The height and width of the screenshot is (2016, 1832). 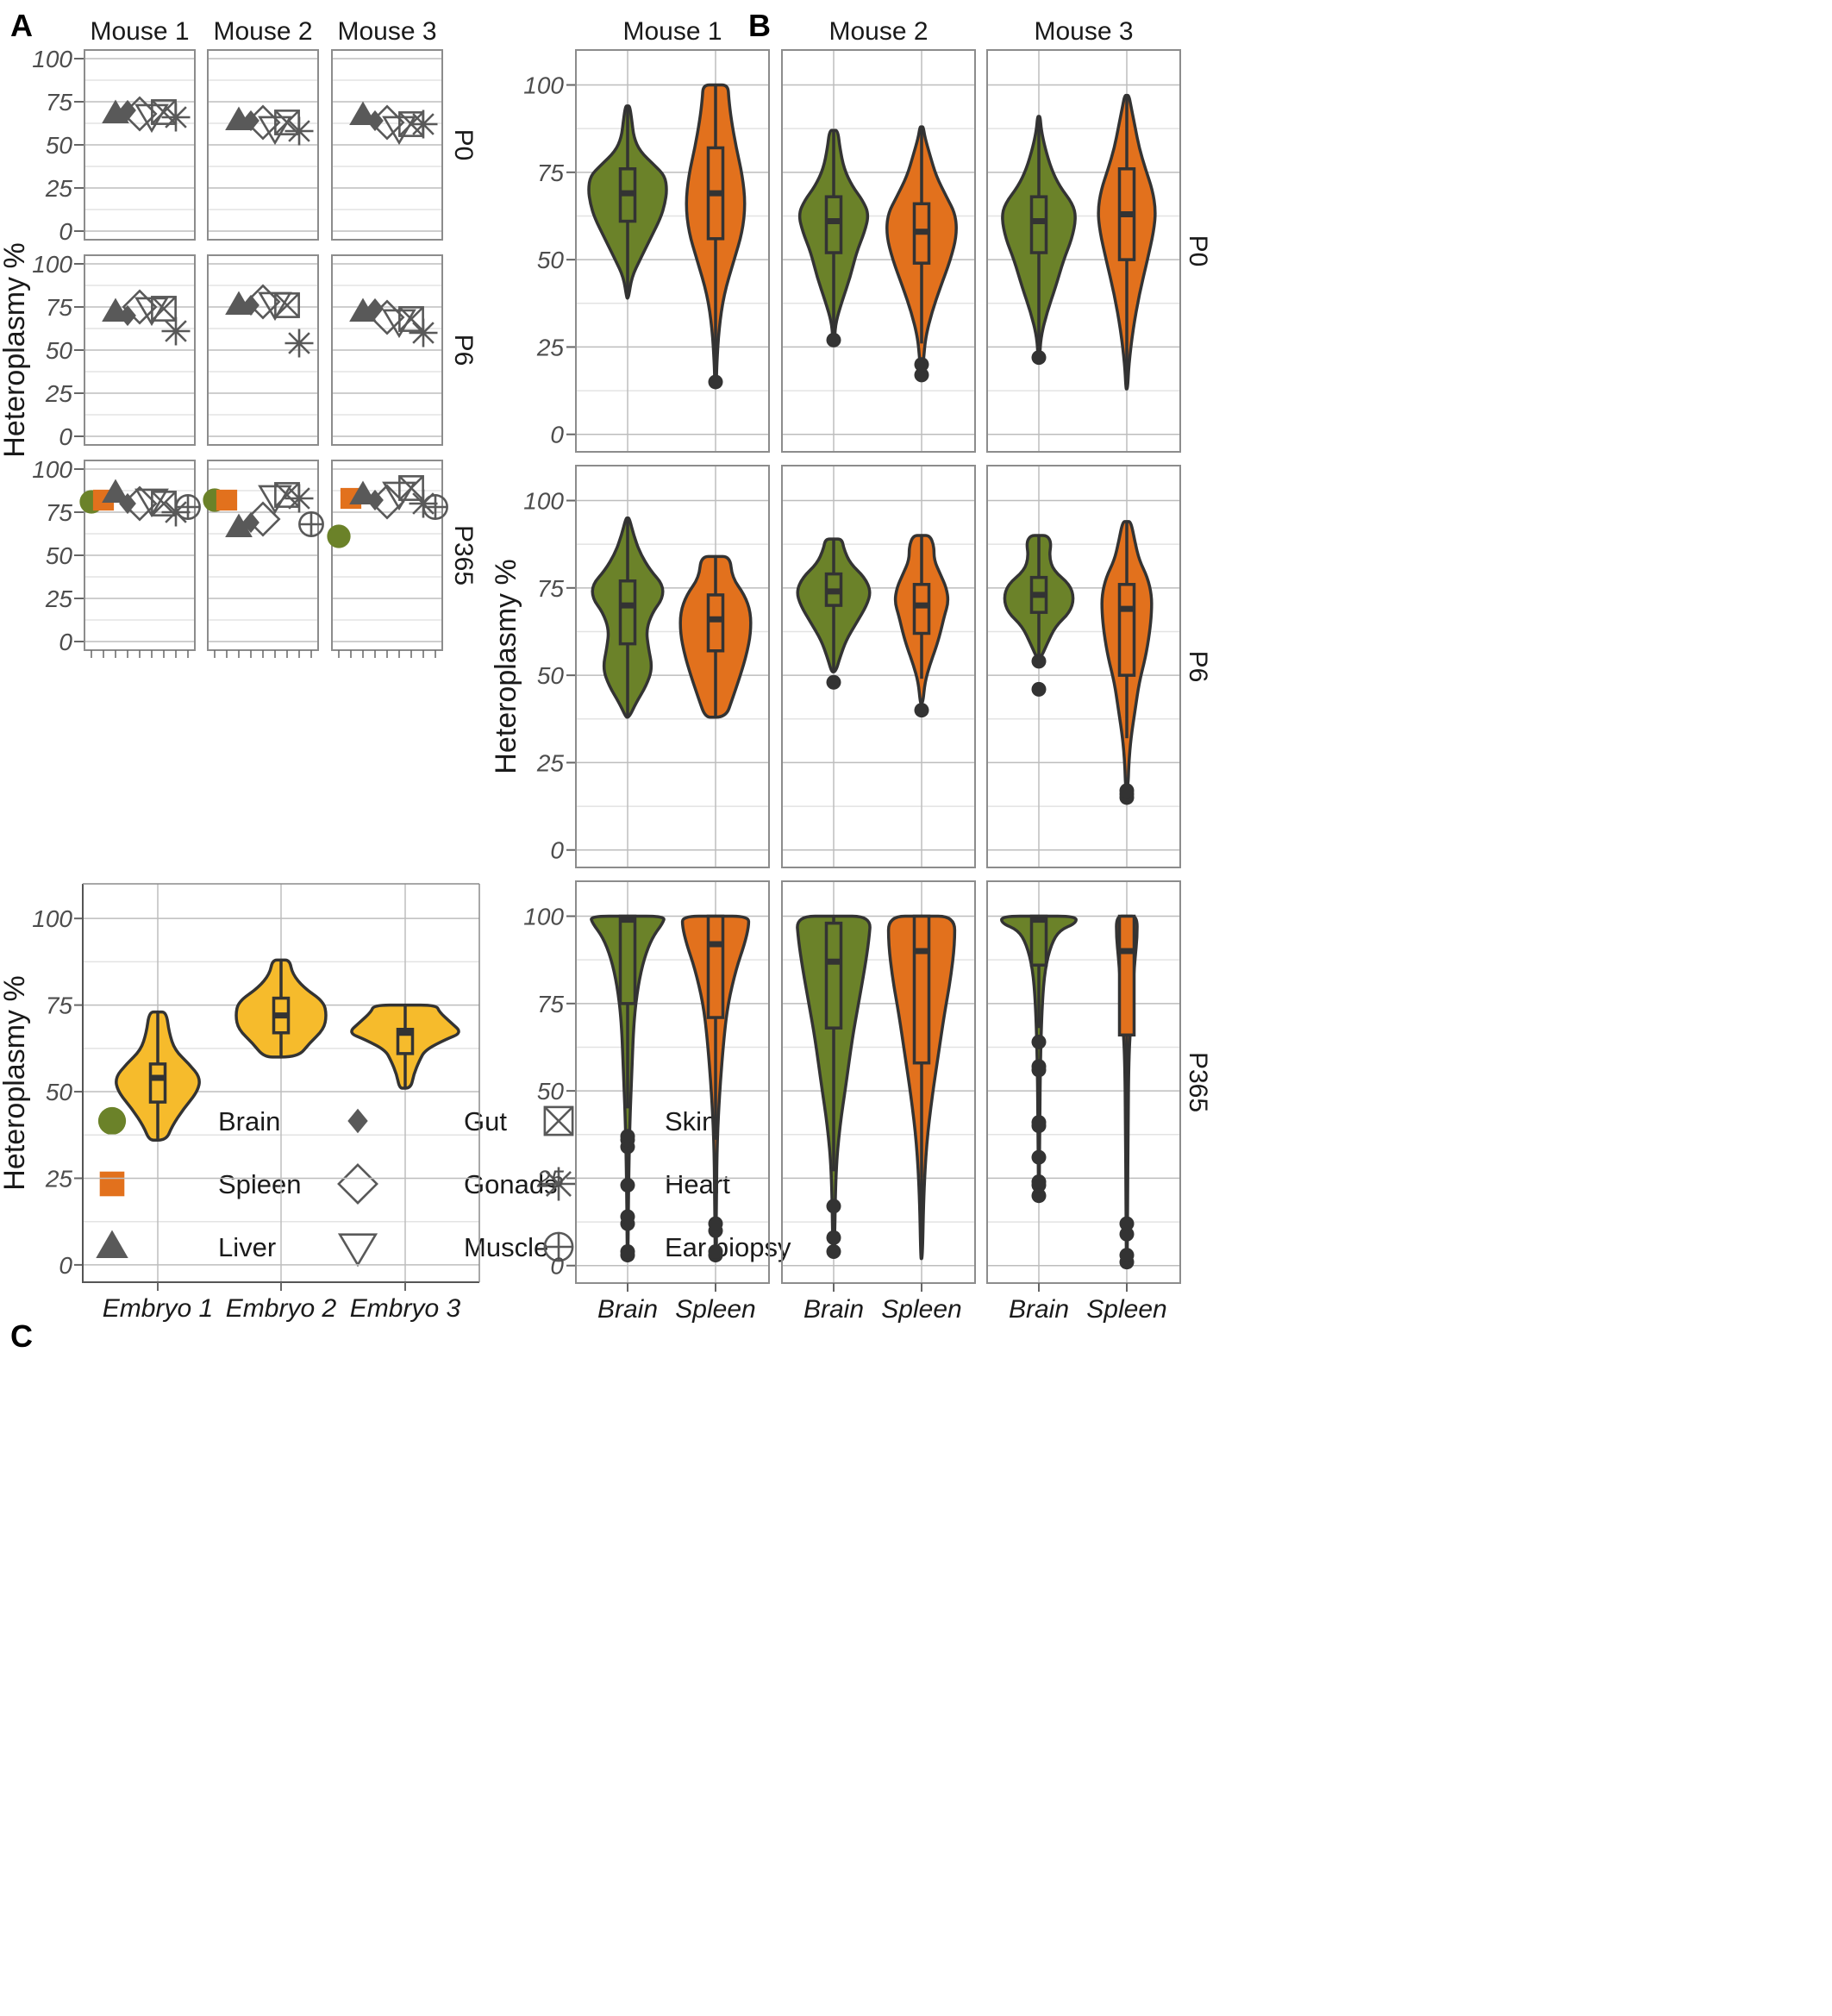 I want to click on circle-plus-cross, so click(x=558, y=1247).